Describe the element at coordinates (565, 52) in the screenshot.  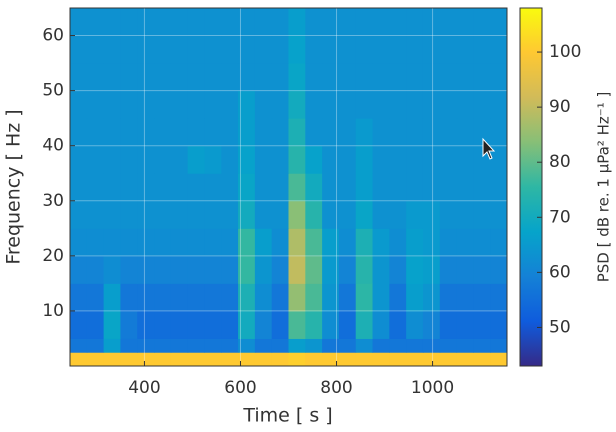
I see `colorbar-tick-label: 100` at that location.